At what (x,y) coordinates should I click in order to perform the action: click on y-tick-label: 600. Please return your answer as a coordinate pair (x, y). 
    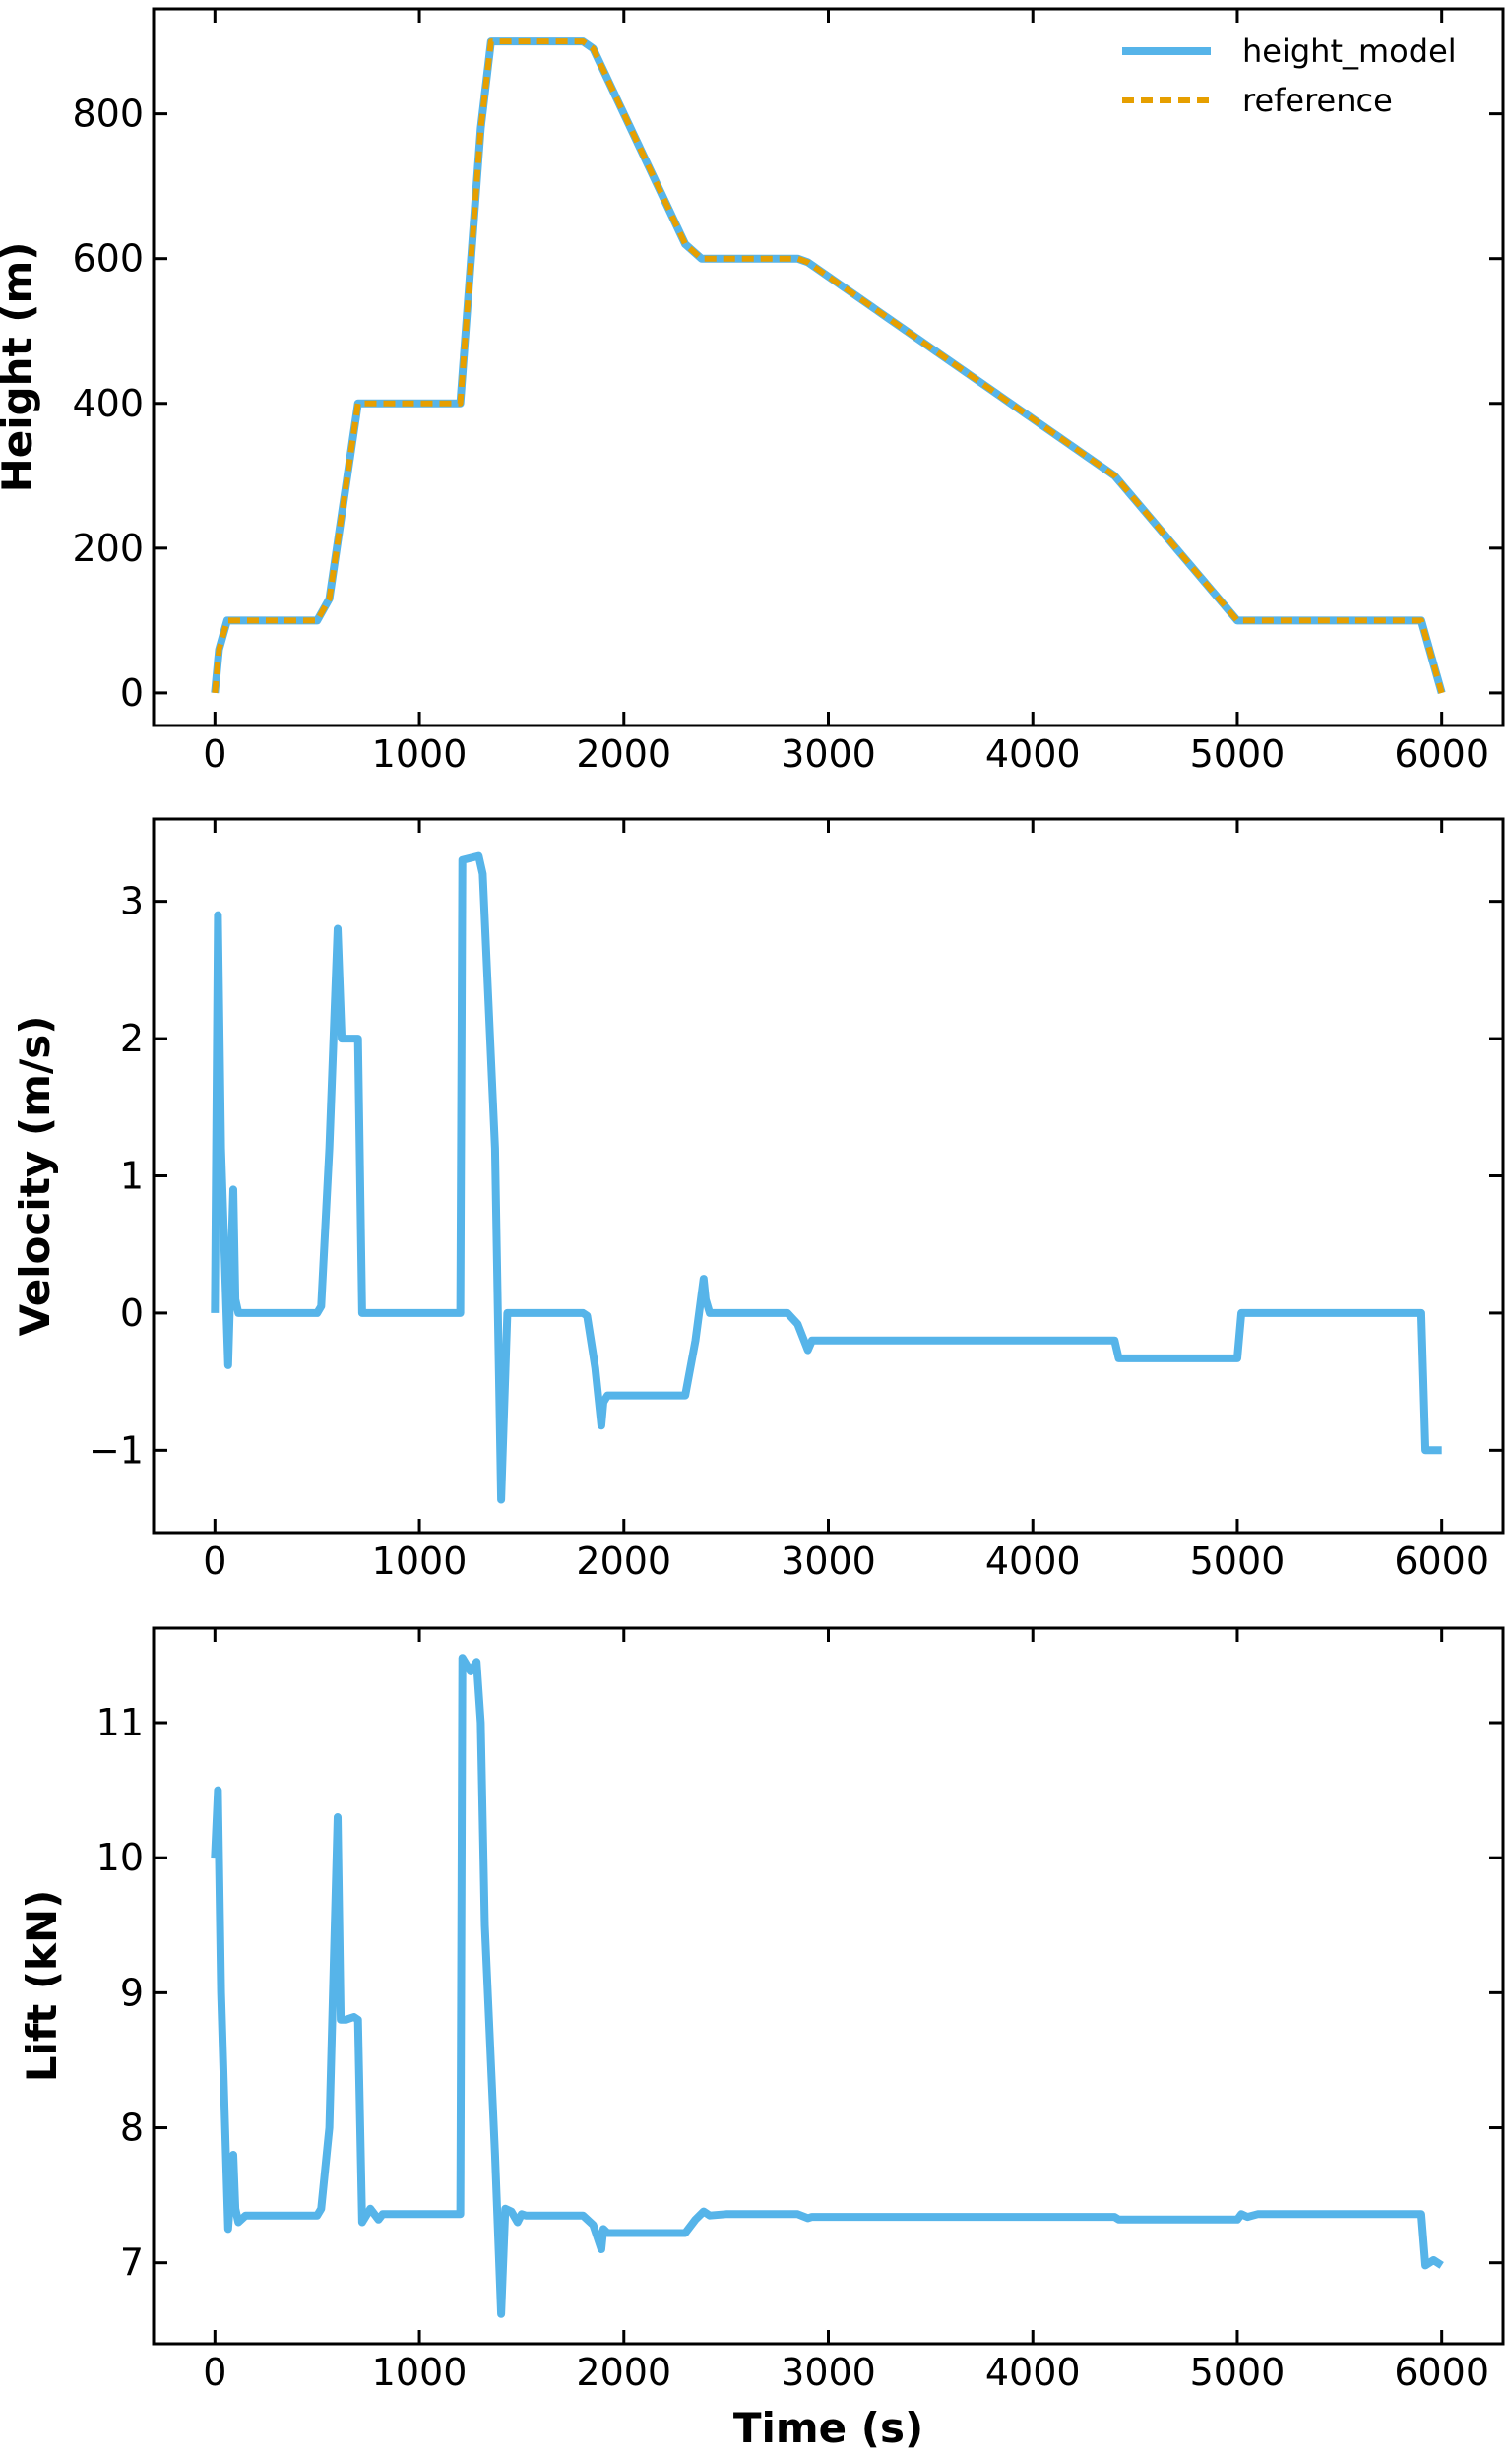
    Looking at the image, I should click on (108, 259).